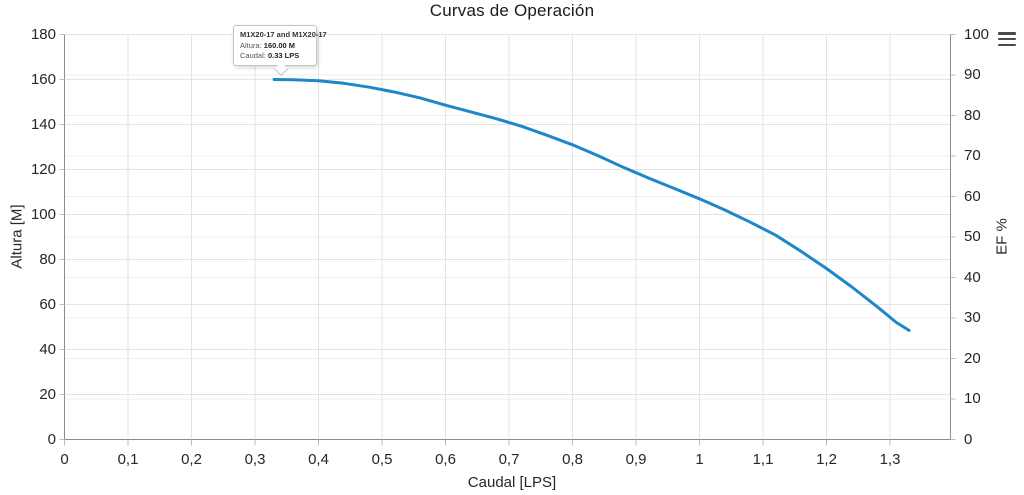 Image resolution: width=1024 pixels, height=495 pixels. What do you see at coordinates (512, 10) in the screenshot?
I see `chart-title: Curvas de Operación` at bounding box center [512, 10].